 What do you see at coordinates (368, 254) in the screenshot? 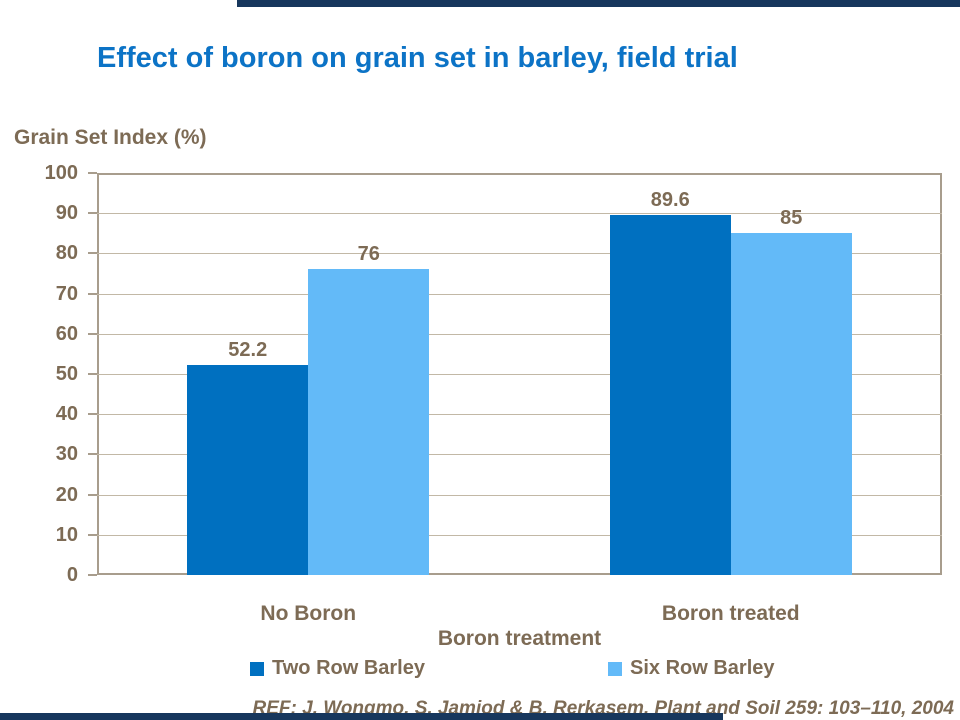
I see `bar-value-label: 76` at bounding box center [368, 254].